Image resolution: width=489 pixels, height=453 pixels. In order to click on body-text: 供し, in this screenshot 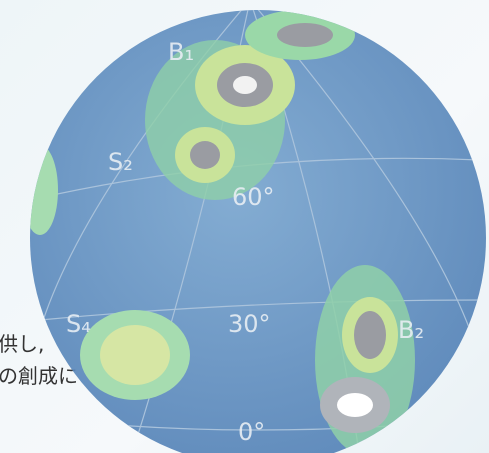, I will do `click(22, 344)`.